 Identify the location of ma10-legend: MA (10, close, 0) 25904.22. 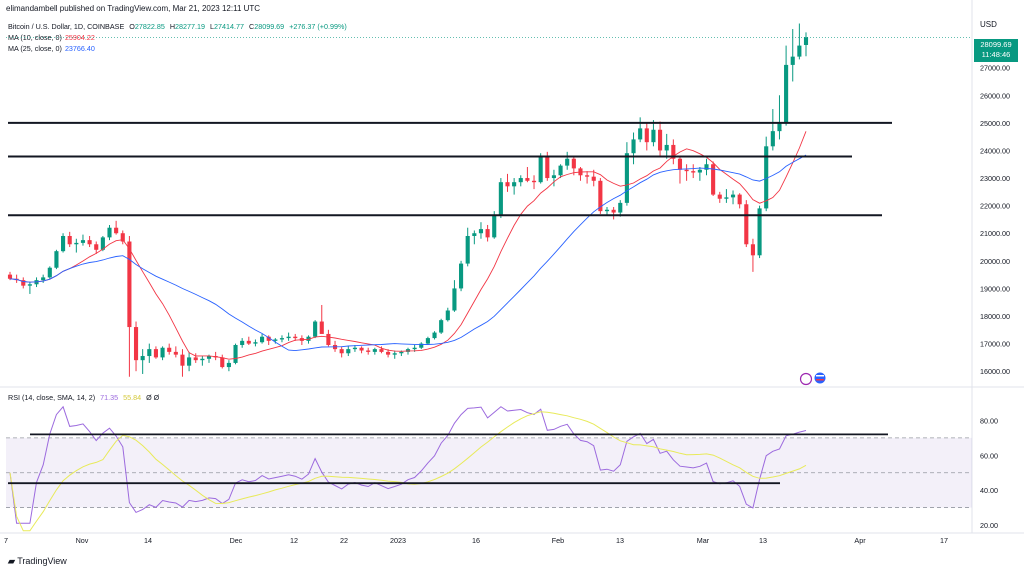
(51, 37).